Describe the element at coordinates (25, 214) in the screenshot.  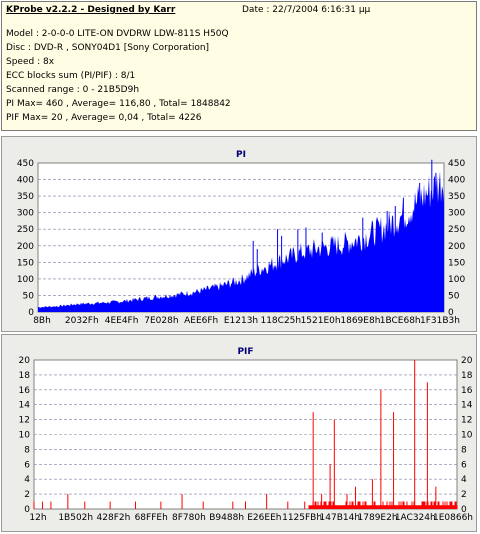
I see `y-tick-label: 300` at that location.